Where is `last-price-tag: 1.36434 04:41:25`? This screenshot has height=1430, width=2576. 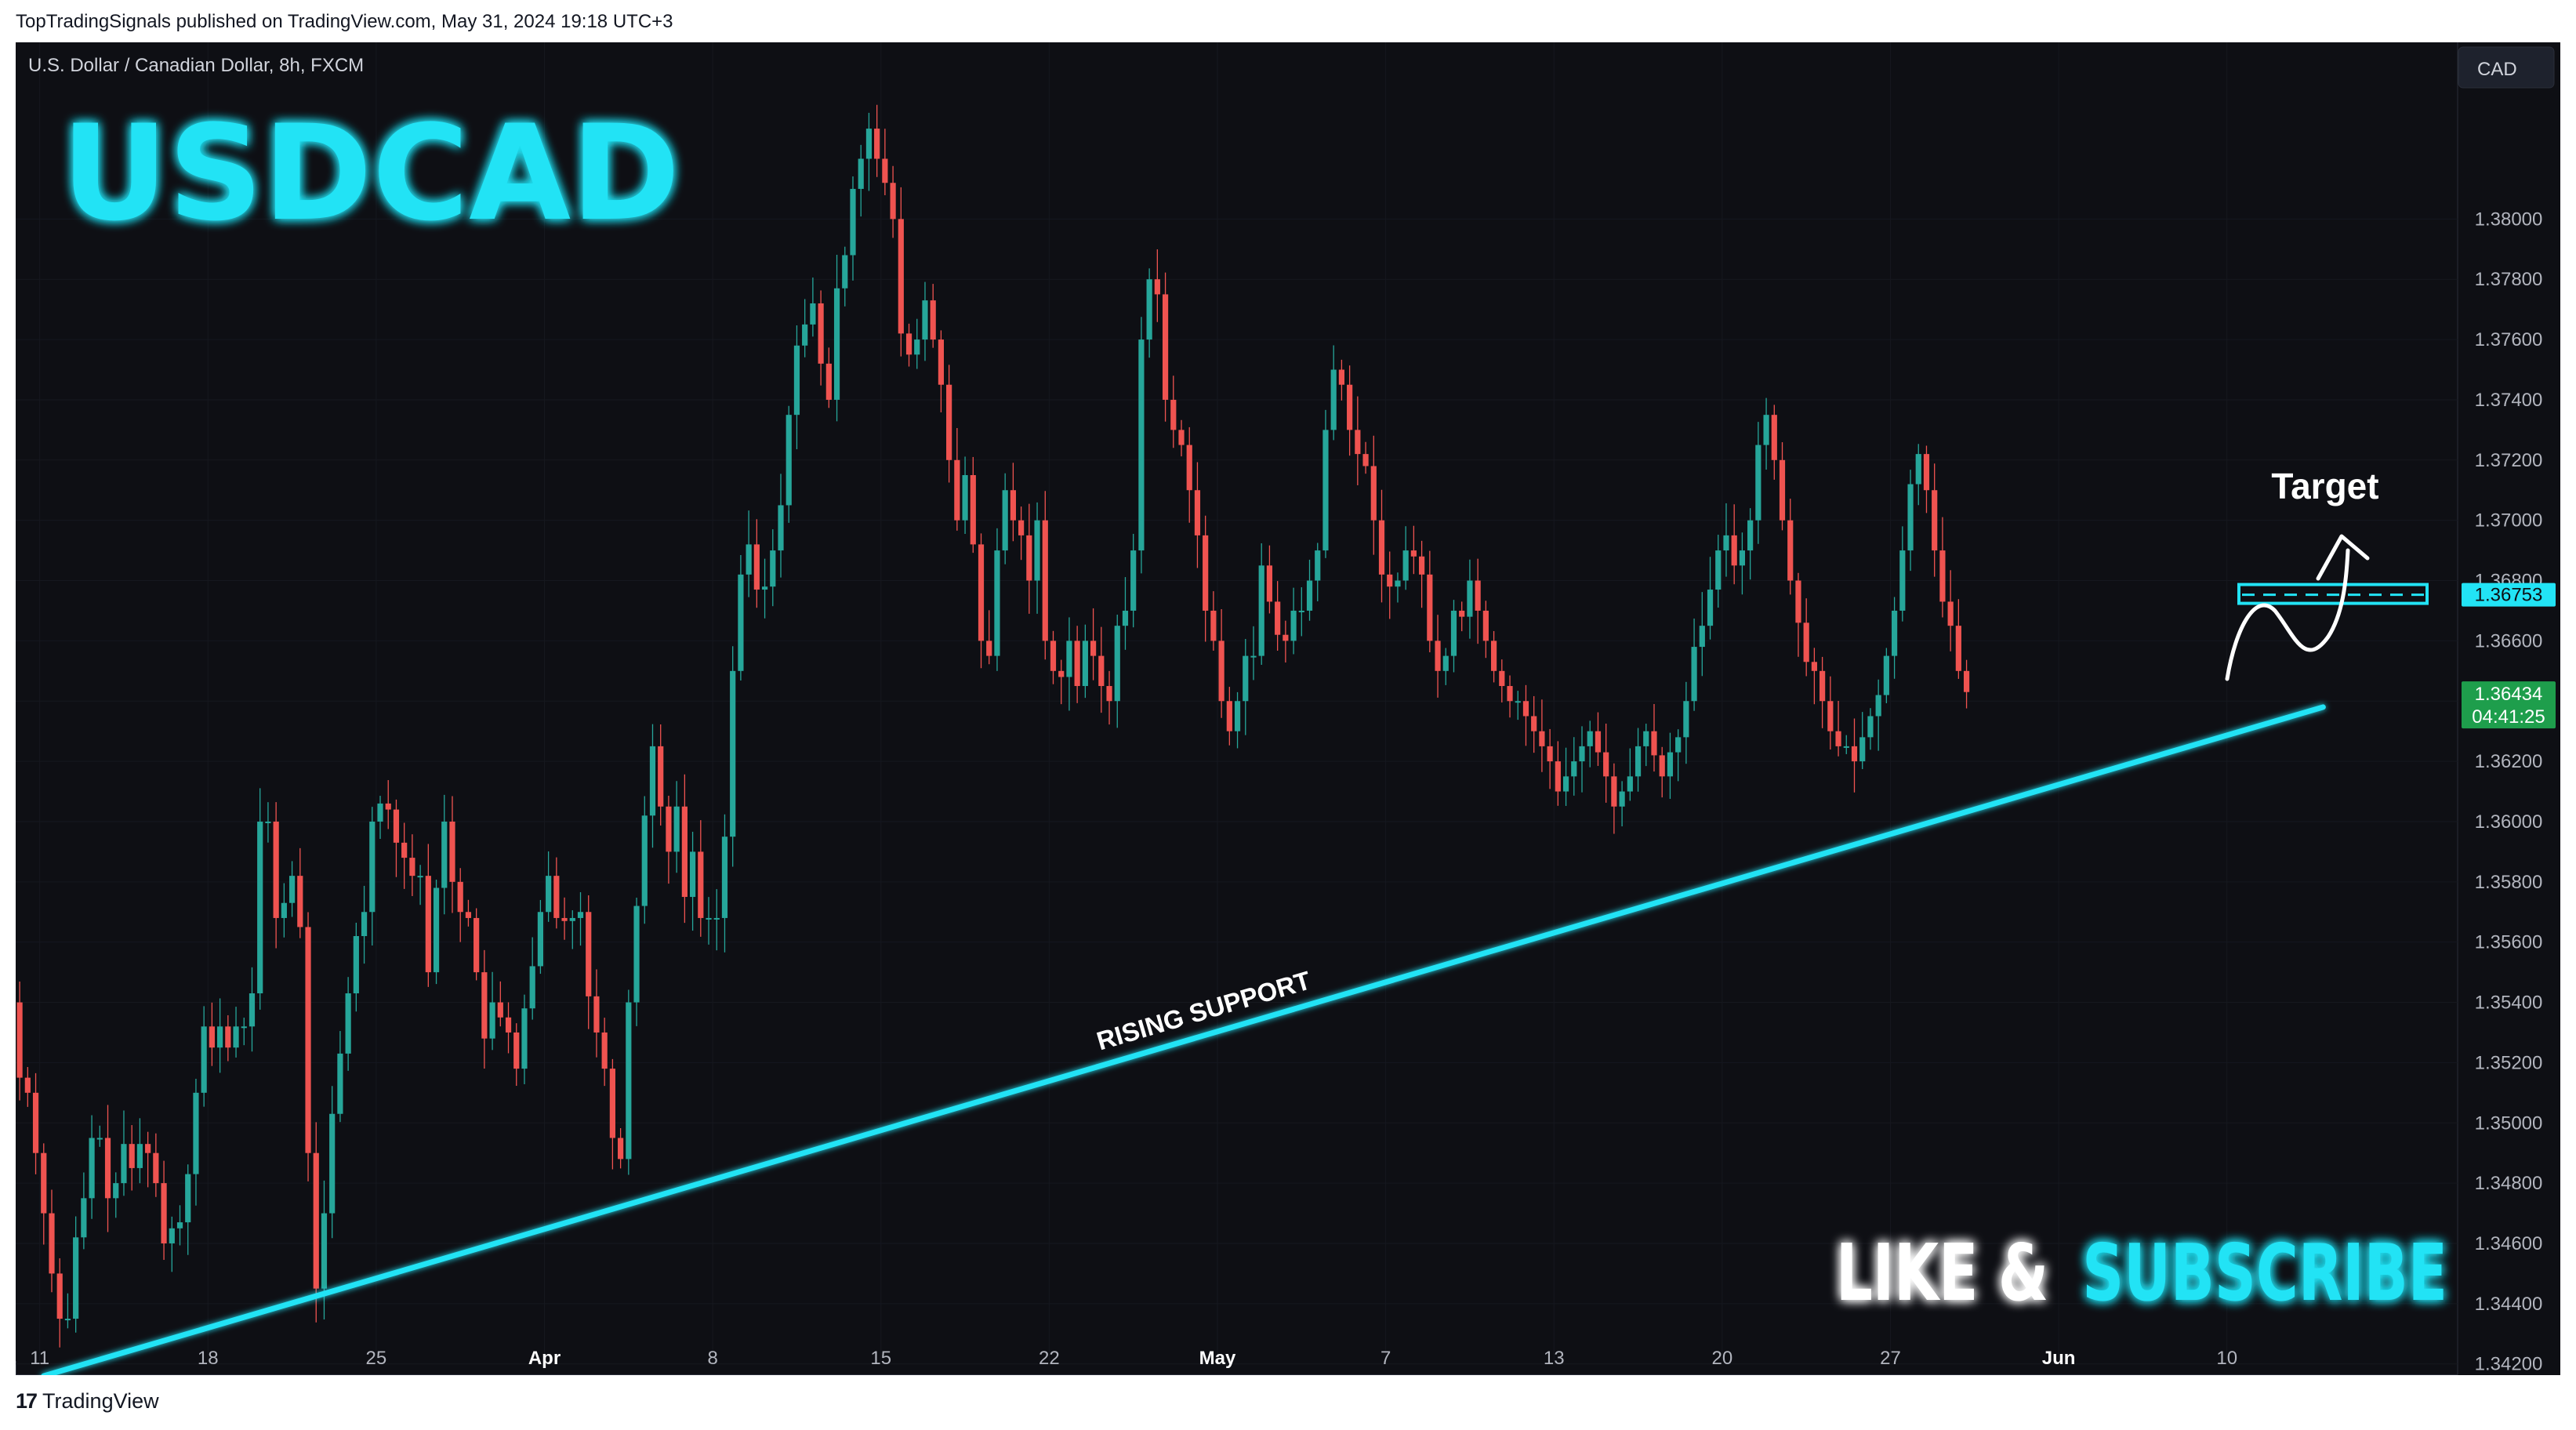 last-price-tag: 1.36434 04:41:25 is located at coordinates (2509, 705).